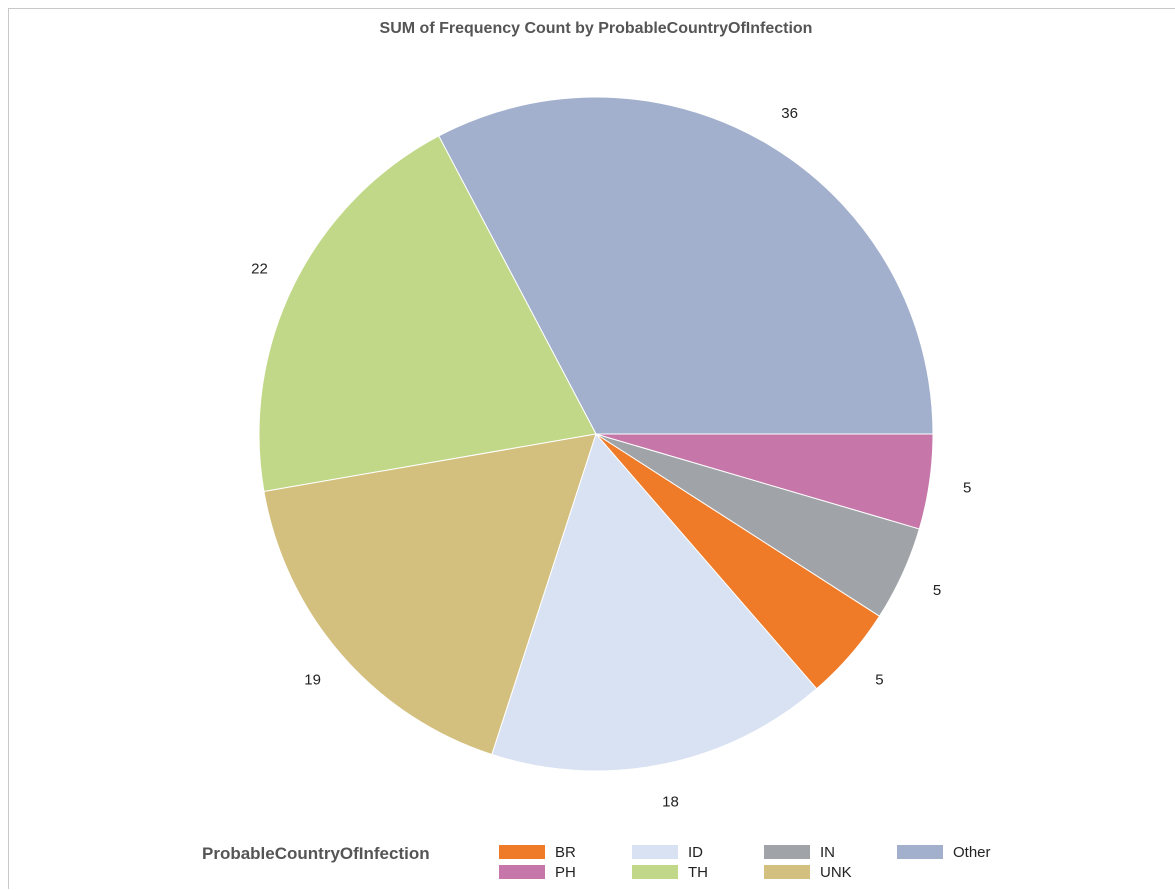  What do you see at coordinates (655, 872) in the screenshot?
I see `legend-swatch-th` at bounding box center [655, 872].